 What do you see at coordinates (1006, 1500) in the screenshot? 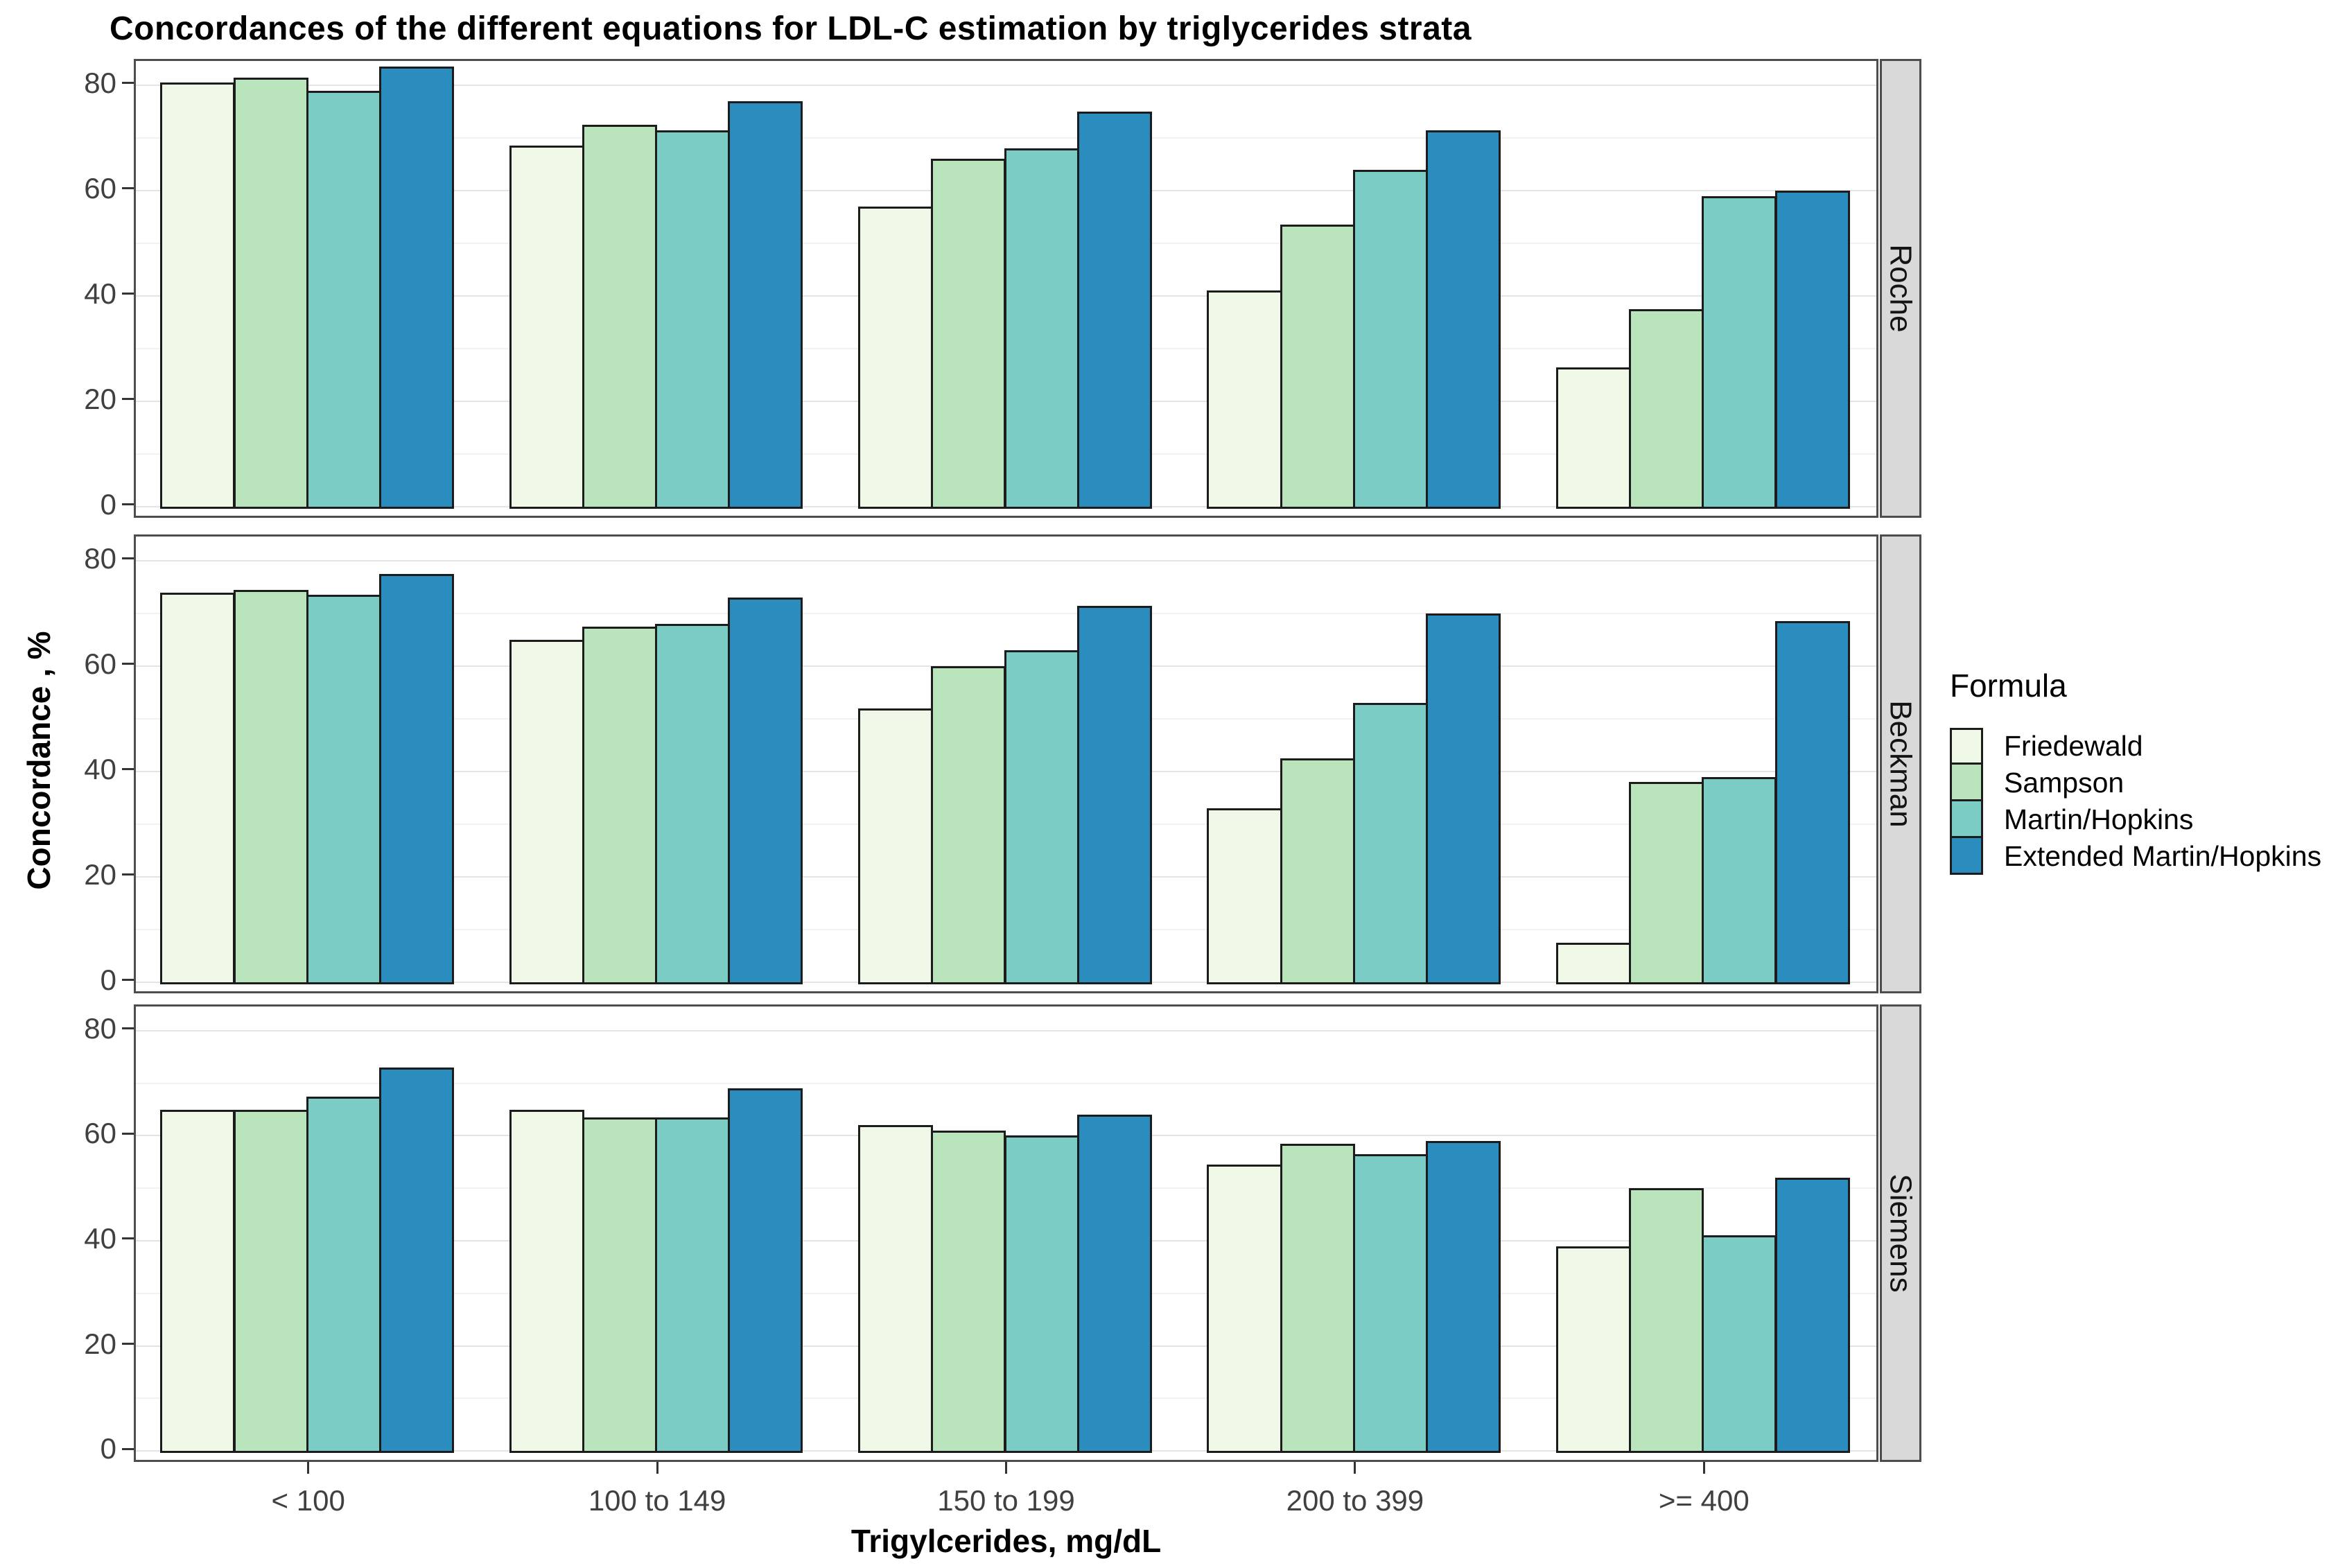
I see `x-tick-label: 150 to 199` at bounding box center [1006, 1500].